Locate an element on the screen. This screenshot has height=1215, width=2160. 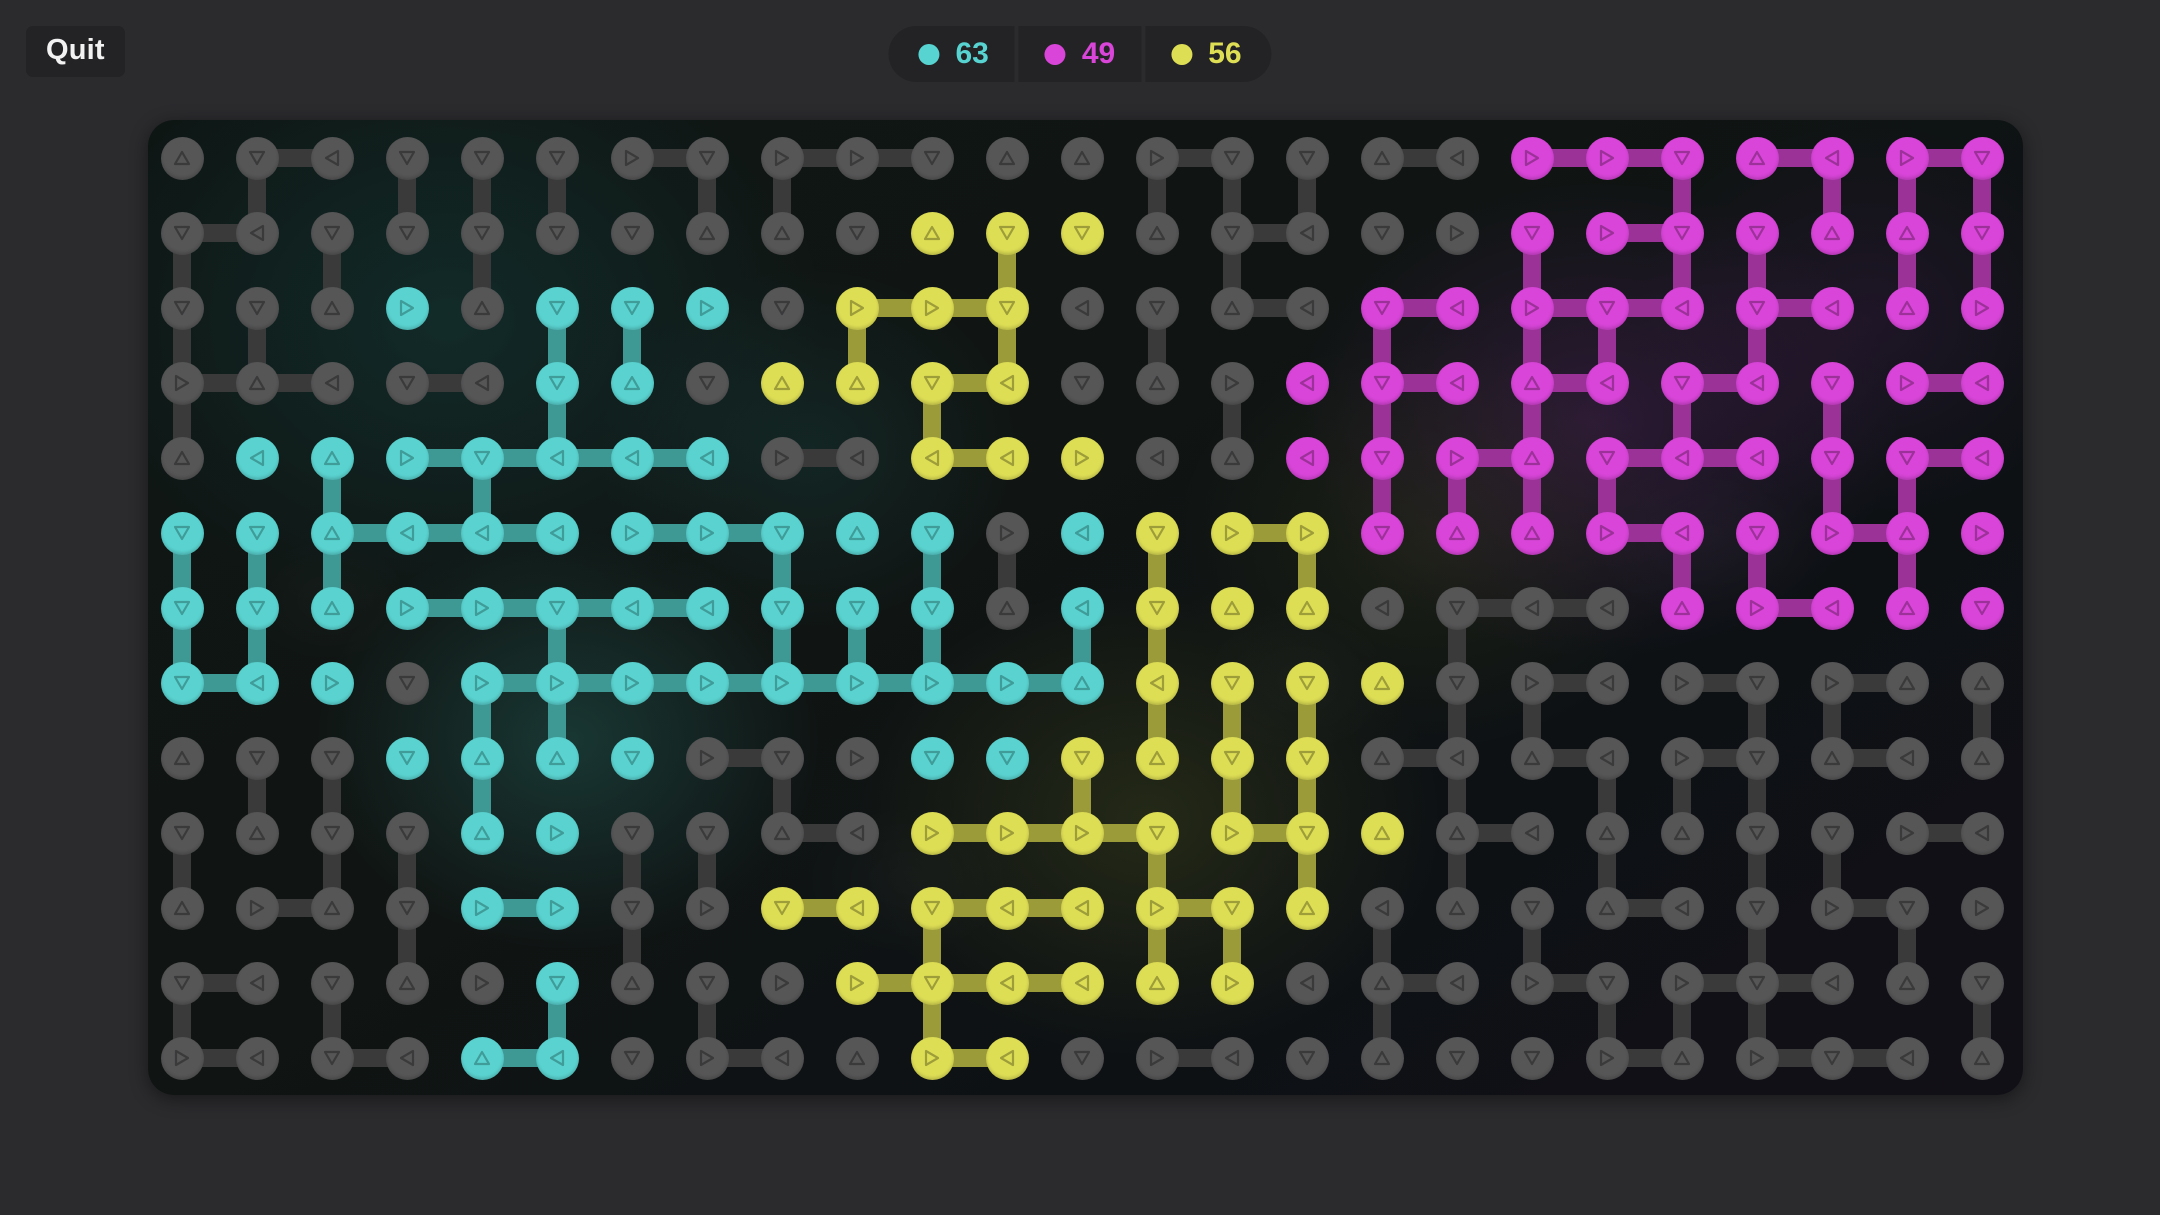
grid-node-neutral-r1c17 is located at coordinates (1382, 158).